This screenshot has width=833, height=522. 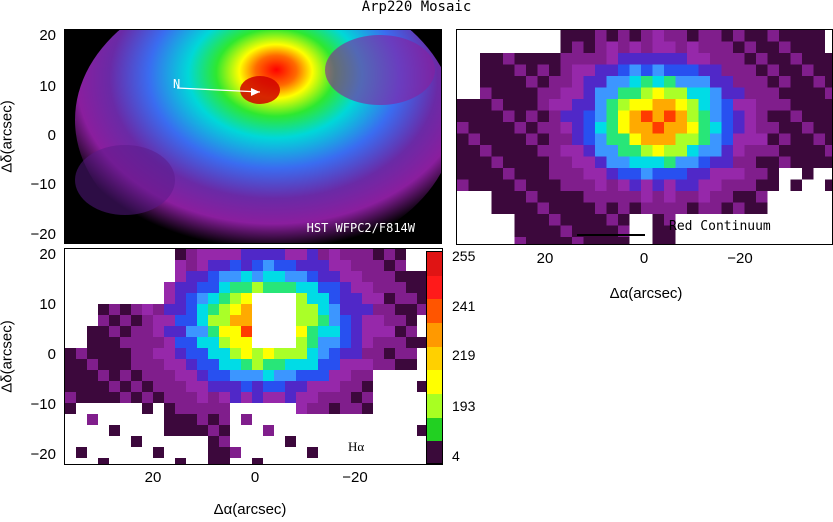 What do you see at coordinates (464, 406) in the screenshot?
I see `colorbar-label: 193` at bounding box center [464, 406].